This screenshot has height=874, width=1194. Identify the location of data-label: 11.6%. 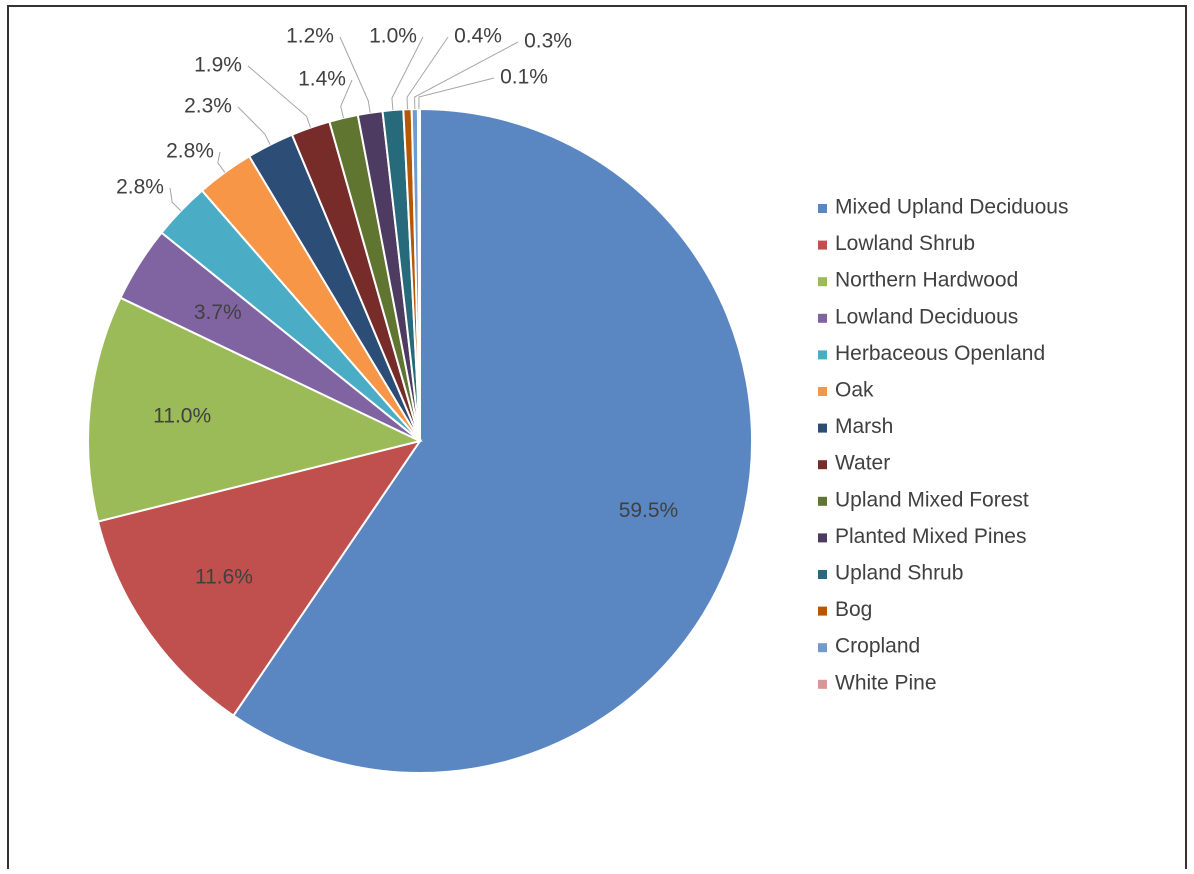
(224, 576).